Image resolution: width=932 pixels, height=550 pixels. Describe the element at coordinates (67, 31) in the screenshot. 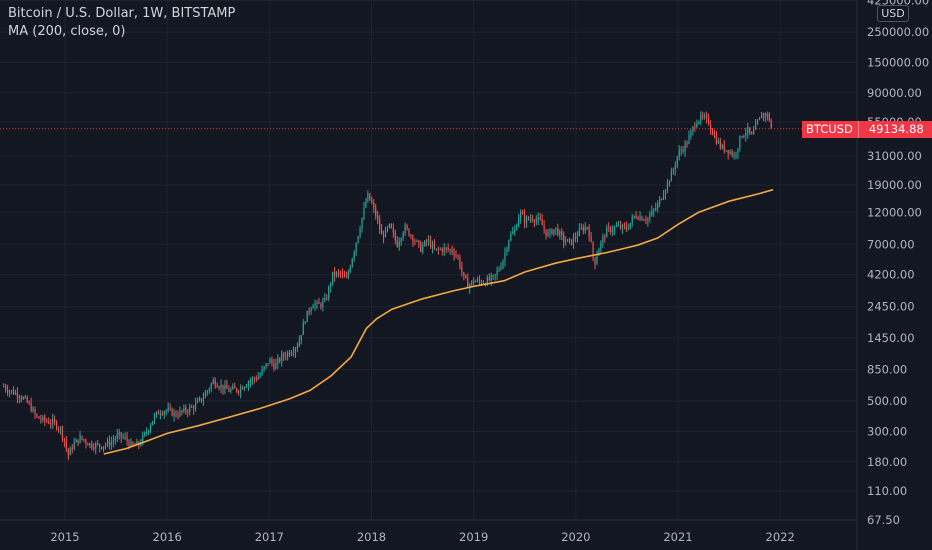

I see `indicator-label: MA (200, close, 0)` at that location.